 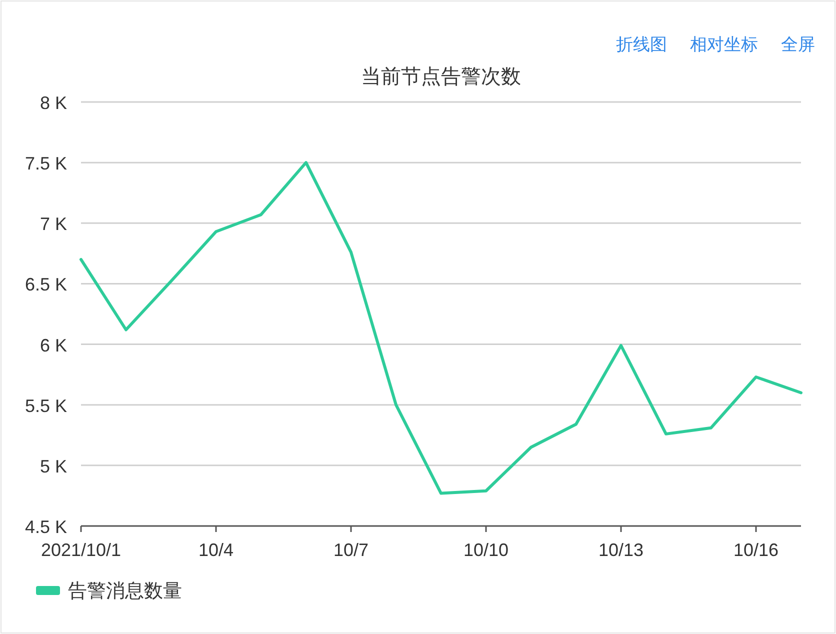 What do you see at coordinates (45, 406) in the screenshot?
I see `y-tick-label: 5.5 K` at bounding box center [45, 406].